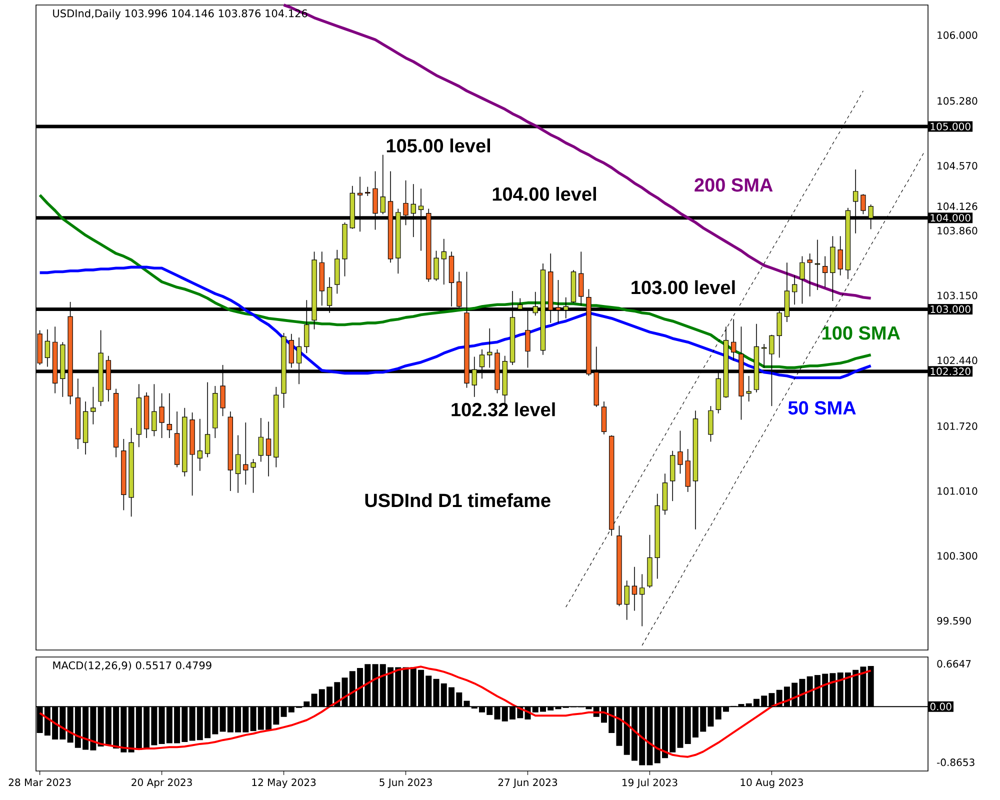  I want to click on annotation: 105.00 level, so click(438, 145).